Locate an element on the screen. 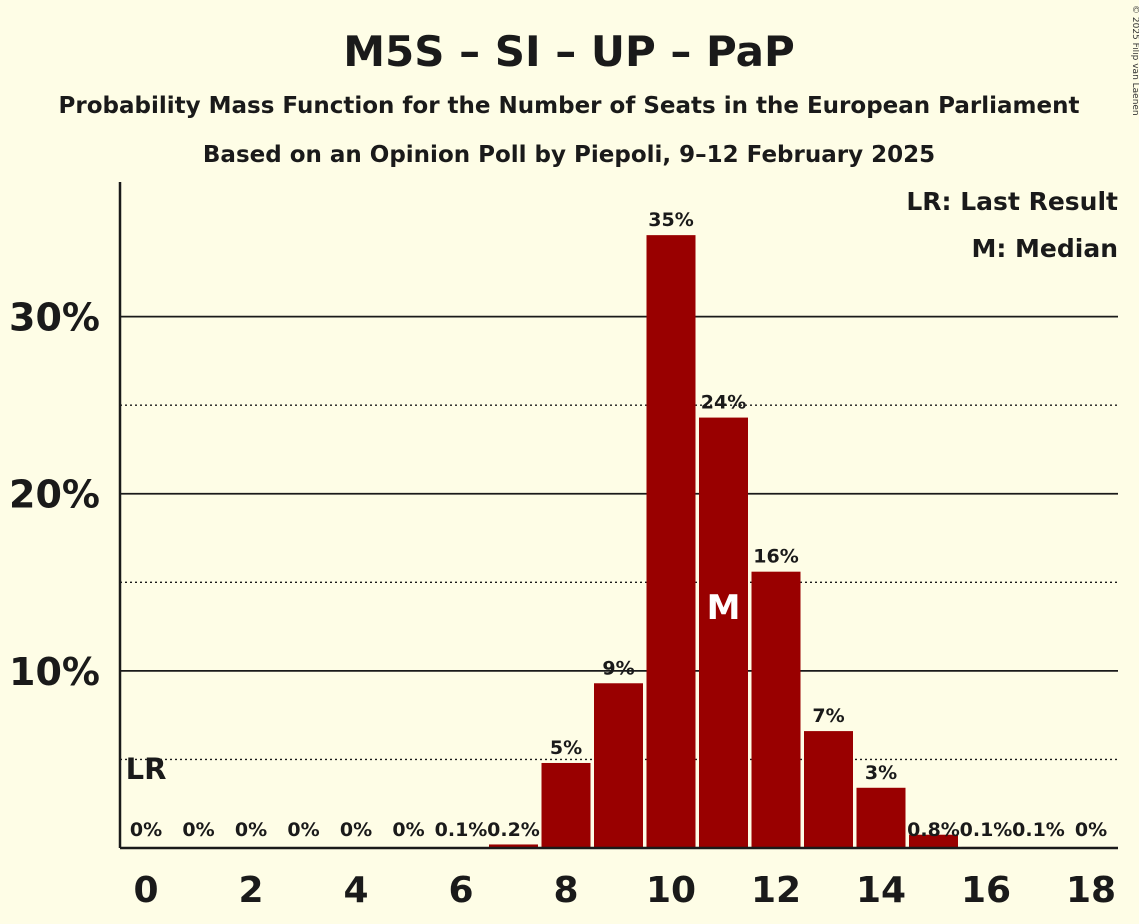 The height and width of the screenshot is (924, 1139). y-tick-label: 10% is located at coordinates (54, 672).